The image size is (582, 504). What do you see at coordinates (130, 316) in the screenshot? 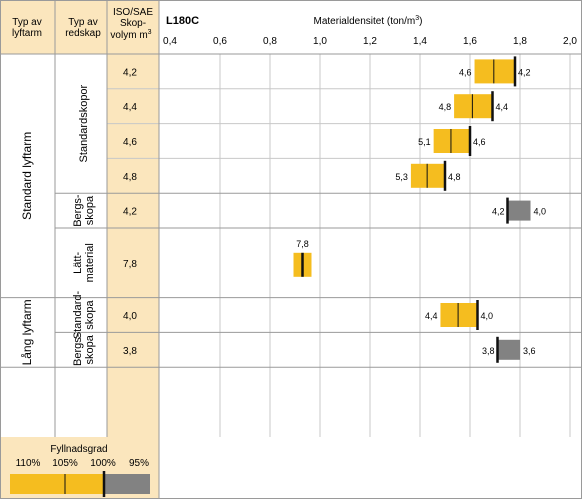
I see `bucket-volume-label: 4,0` at bounding box center [130, 316].